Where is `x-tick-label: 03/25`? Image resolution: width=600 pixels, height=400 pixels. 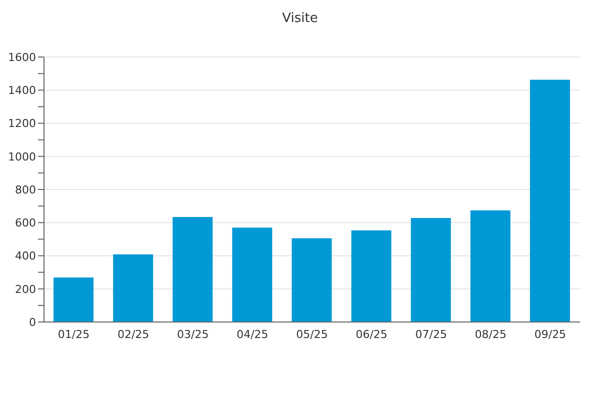
x-tick-label: 03/25 is located at coordinates (193, 334).